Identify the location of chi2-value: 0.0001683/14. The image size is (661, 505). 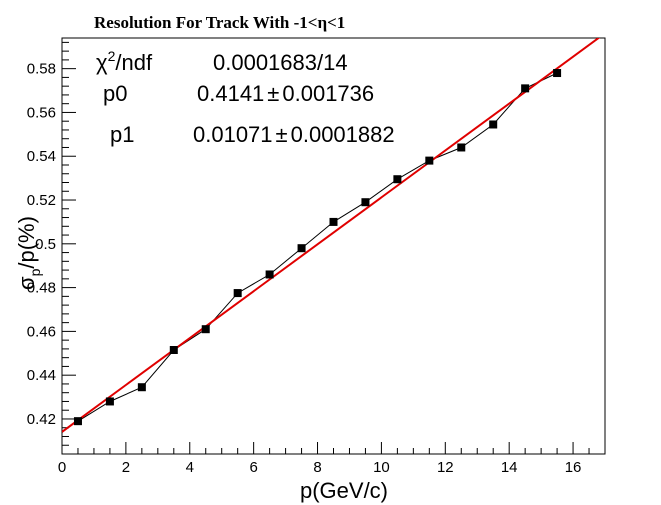
(280, 62).